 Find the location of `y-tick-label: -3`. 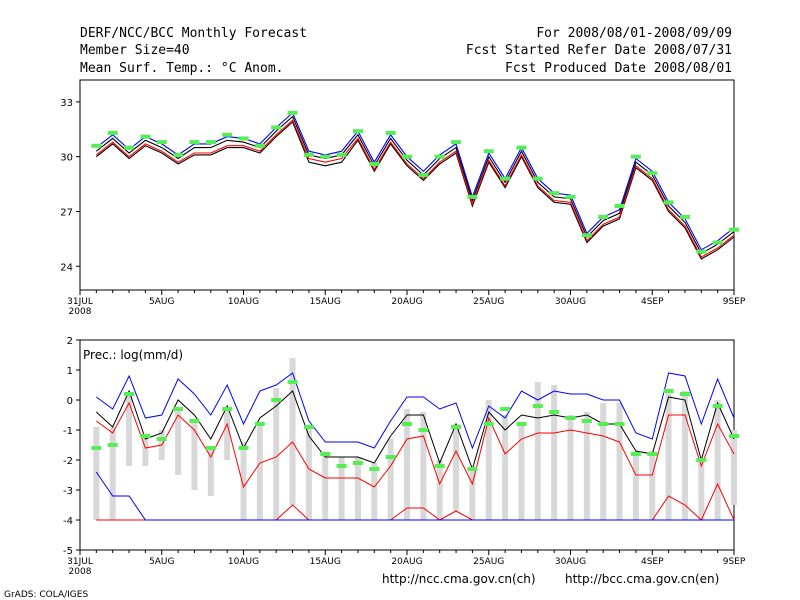

y-tick-label: -3 is located at coordinates (68, 491).